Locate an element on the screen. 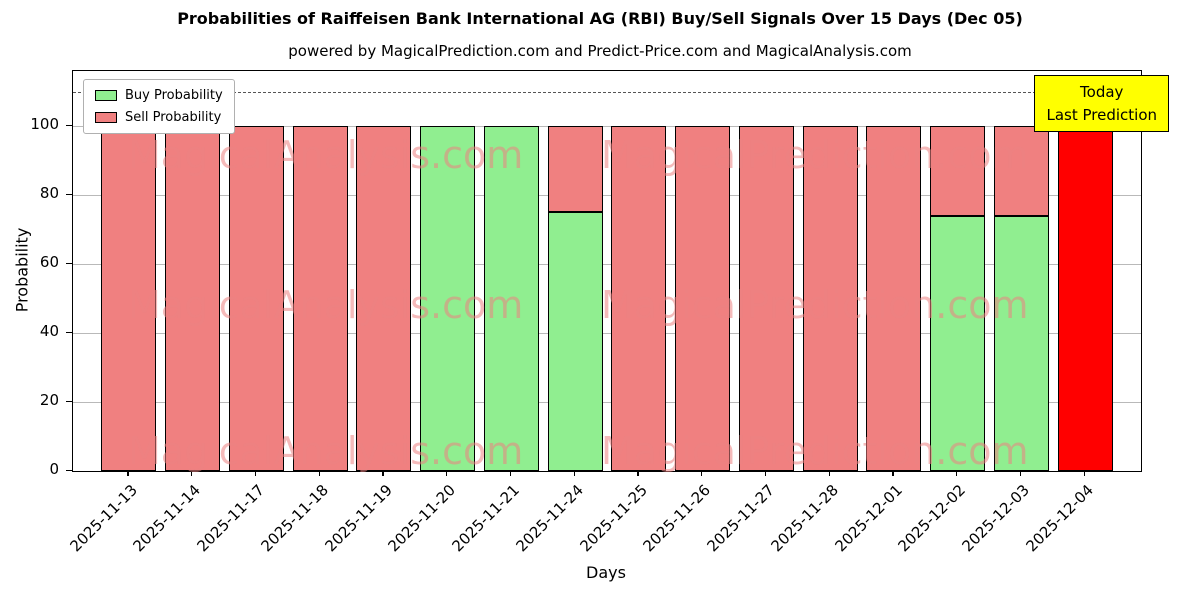  y-axis: 0 20 40 60 80 100 is located at coordinates (36, 274).